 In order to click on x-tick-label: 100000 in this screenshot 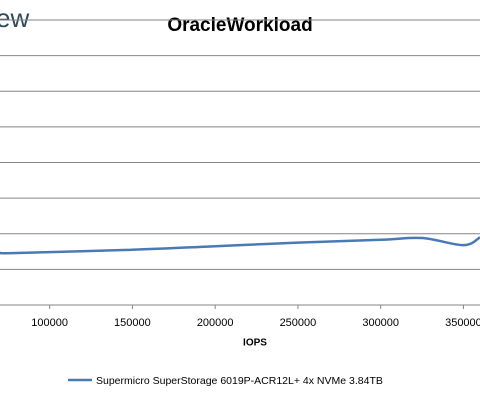, I will do `click(49, 323)`.